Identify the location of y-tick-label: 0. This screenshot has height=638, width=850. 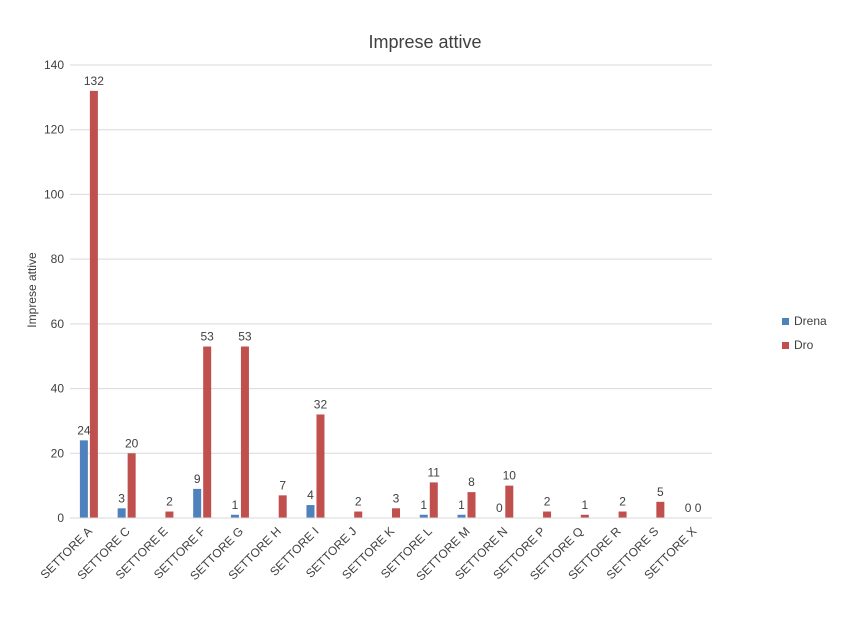
(60, 518).